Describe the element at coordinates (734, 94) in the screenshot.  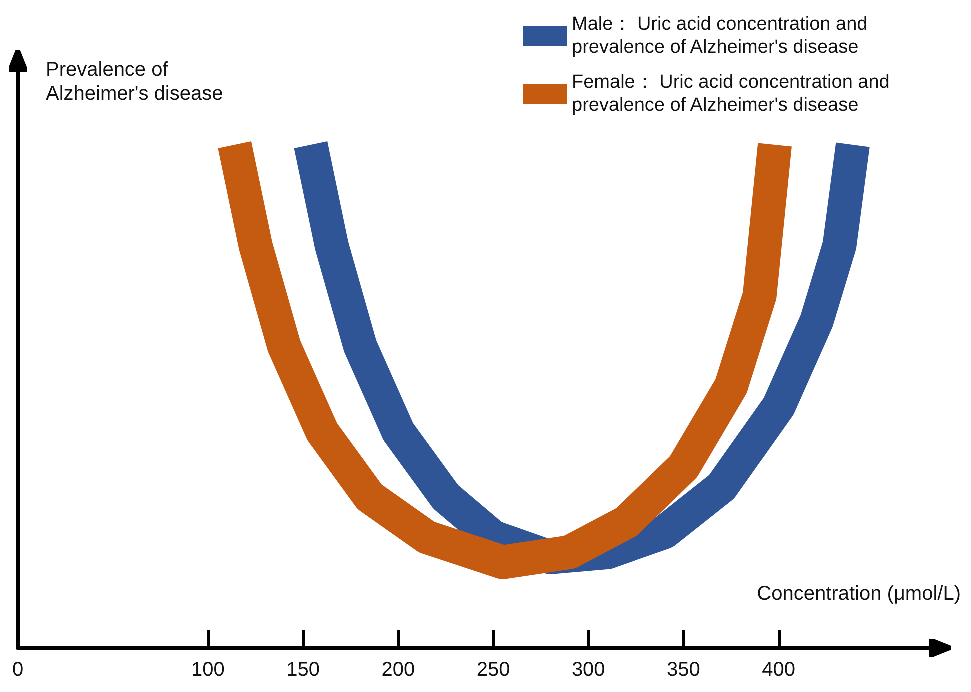
I see `legend-label: Female： Uric acid concentration and prevalence of Alzheimer's disease` at that location.